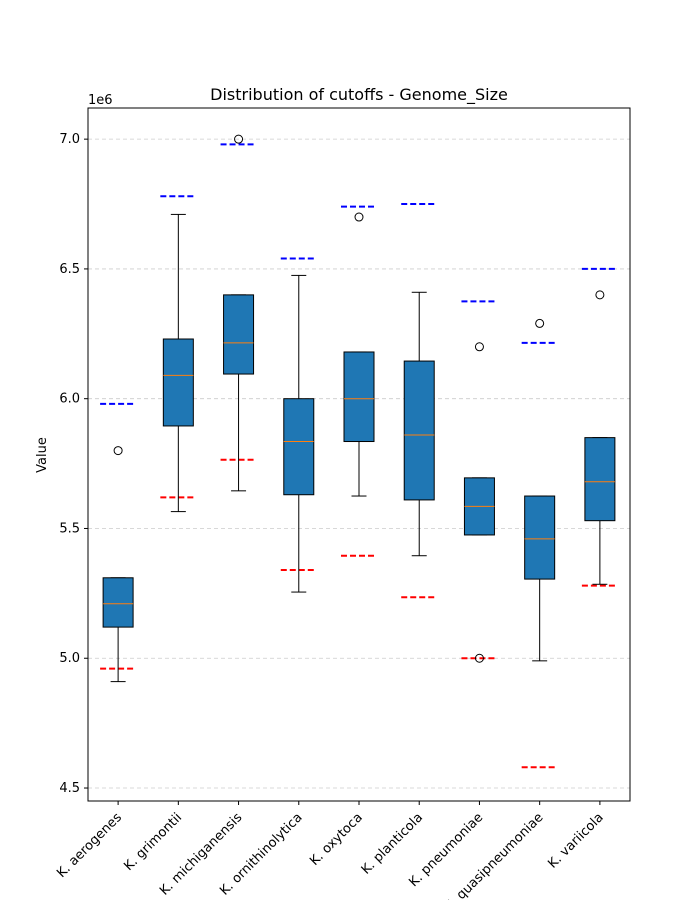 This screenshot has width=700, height=900. What do you see at coordinates (336, 839) in the screenshot?
I see `x-tick-label: K. oxytoca` at bounding box center [336, 839].